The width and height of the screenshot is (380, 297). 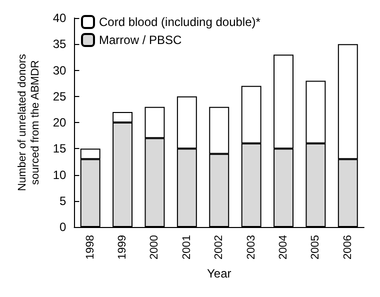 I want to click on y-tick-label: 25, so click(x=59, y=96).